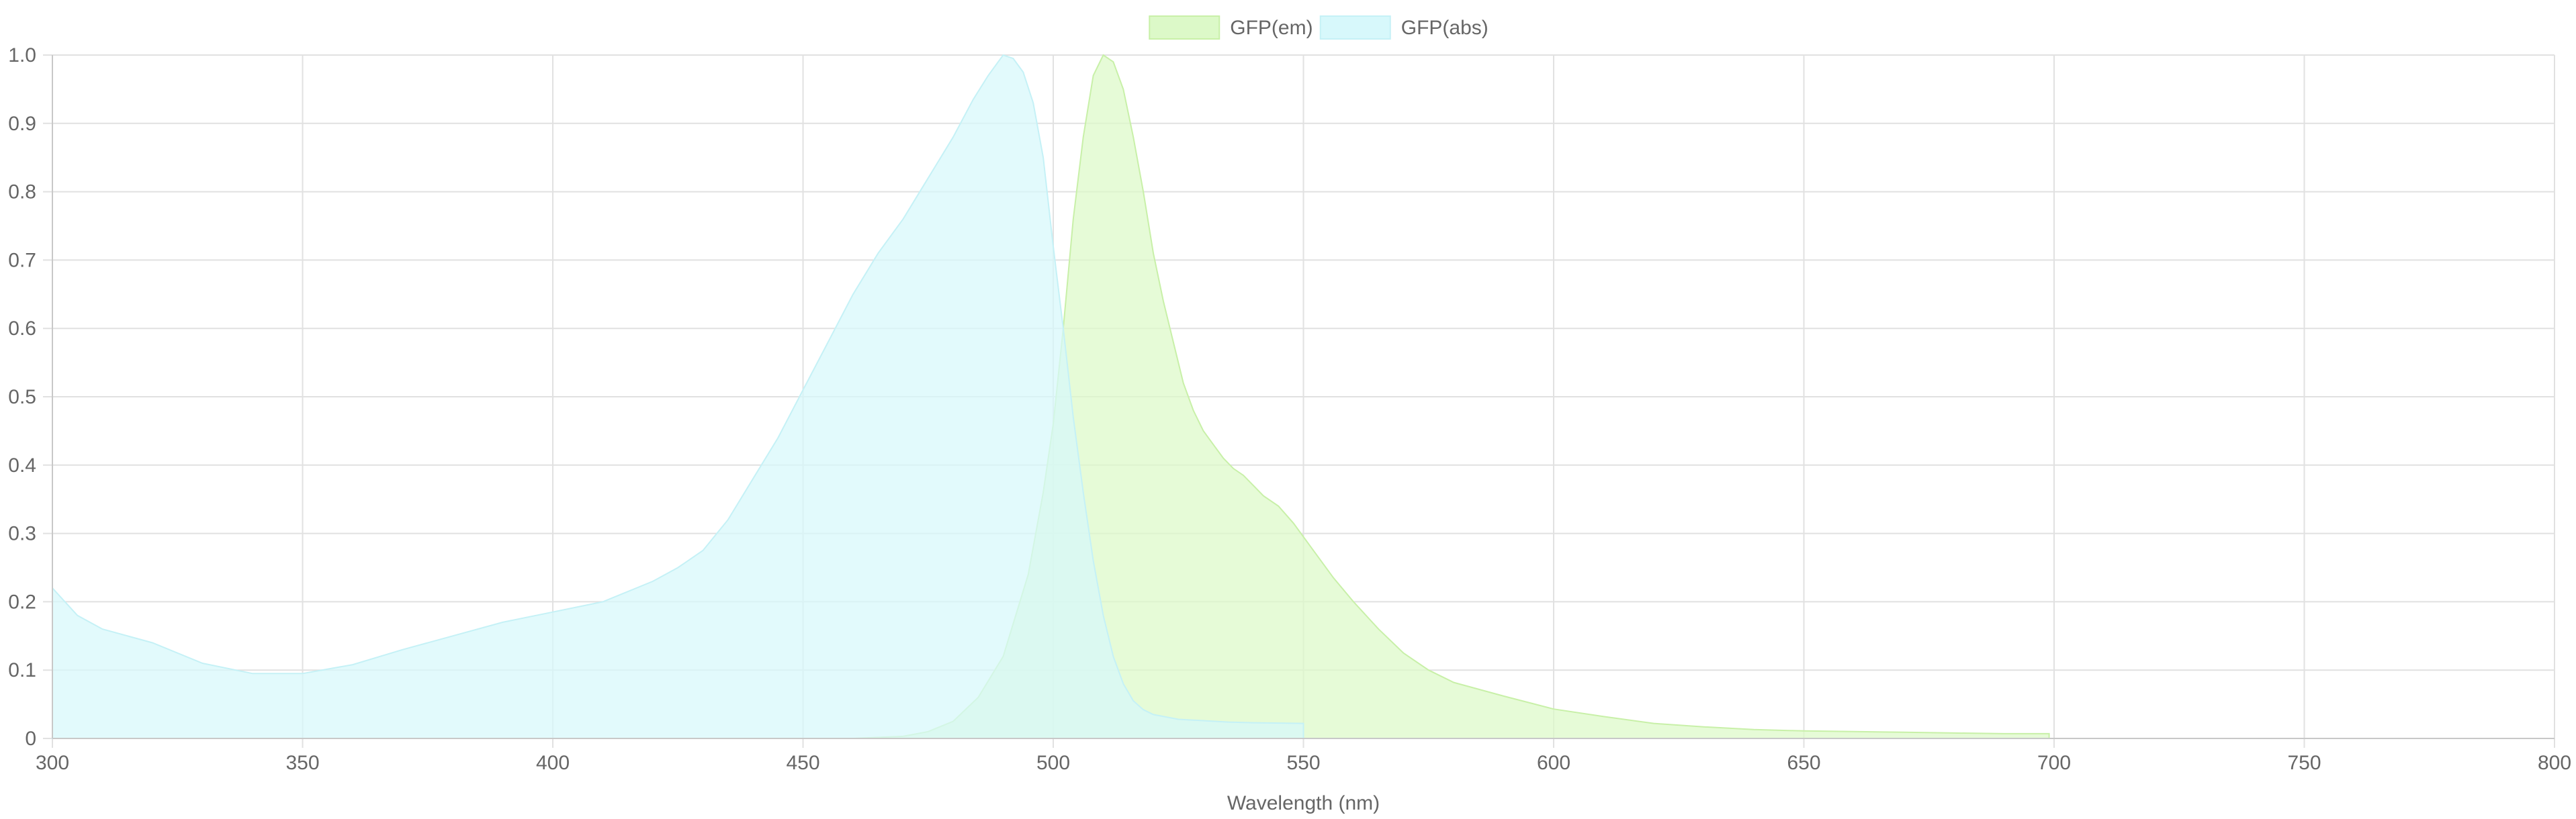  Describe the element at coordinates (302, 763) in the screenshot. I see `x-tick-label: 350` at that location.